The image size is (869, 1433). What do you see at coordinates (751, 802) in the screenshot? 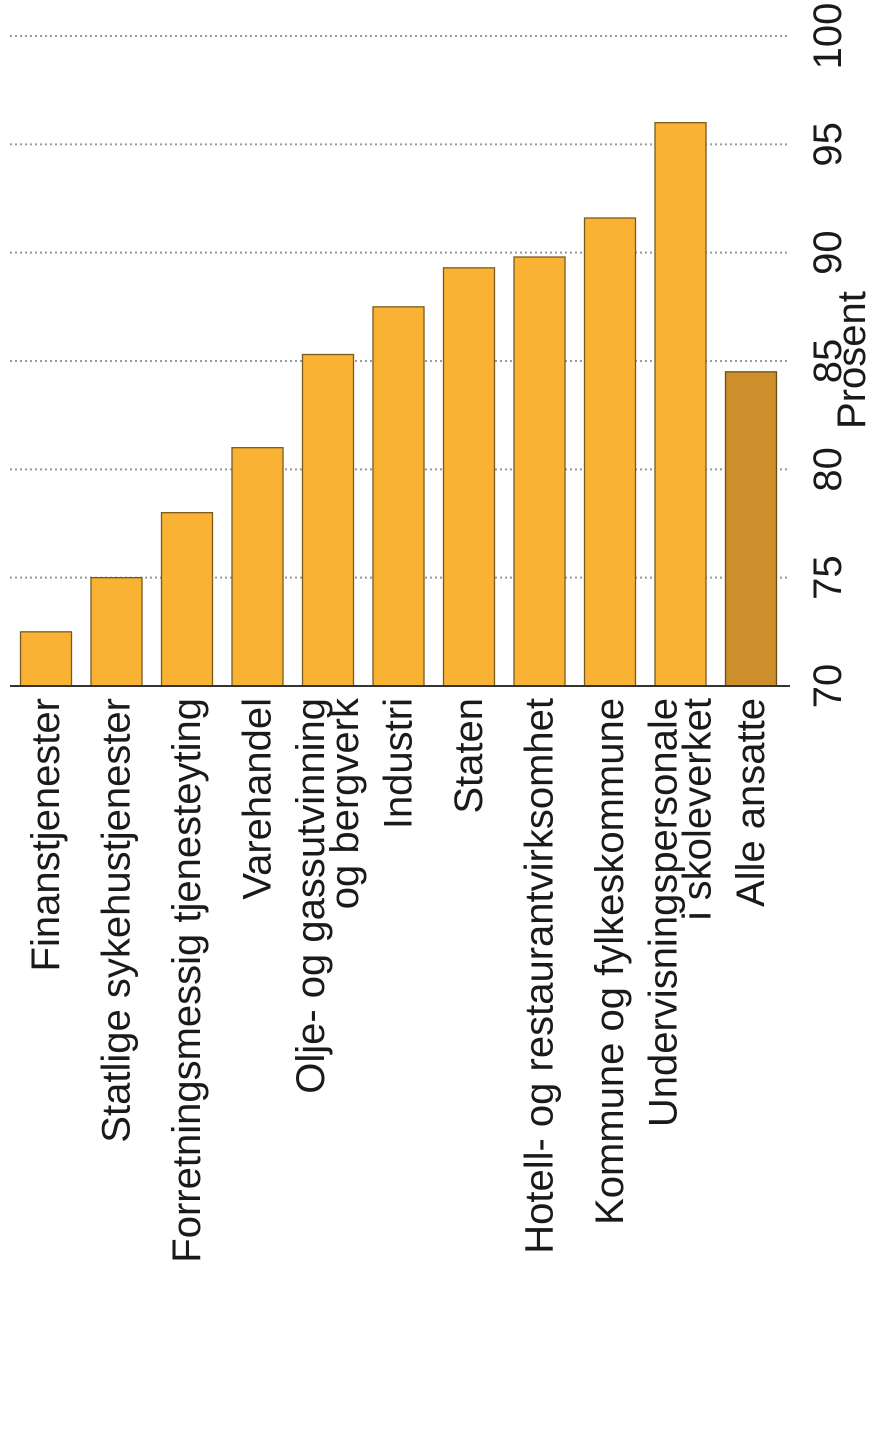
I see `category-label: Alle ansatte` at bounding box center [751, 802].